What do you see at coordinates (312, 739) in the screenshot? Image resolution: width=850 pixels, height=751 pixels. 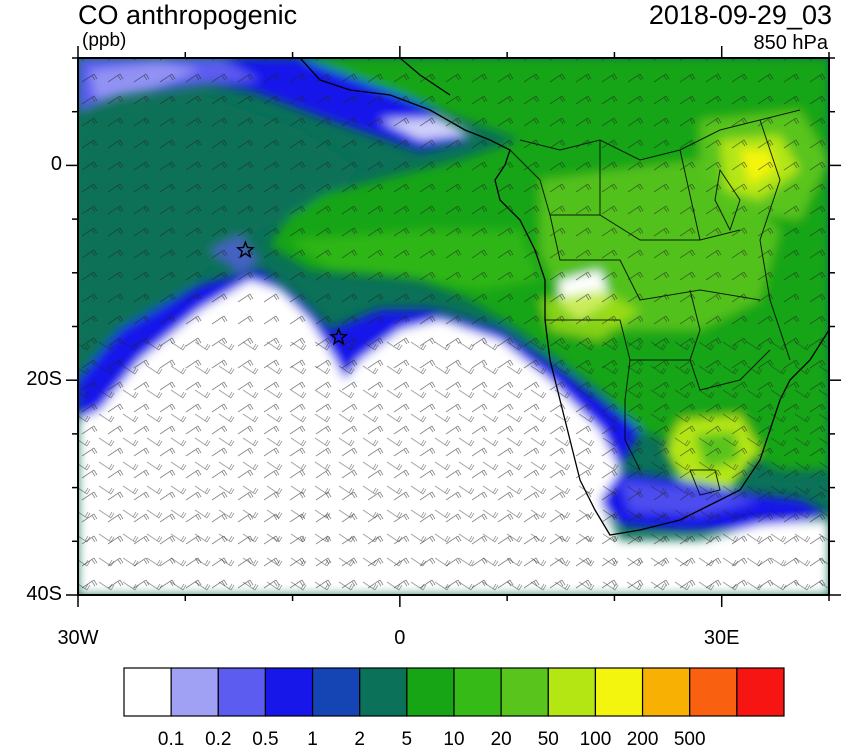 I see `colorbar-label: 1` at bounding box center [312, 739].